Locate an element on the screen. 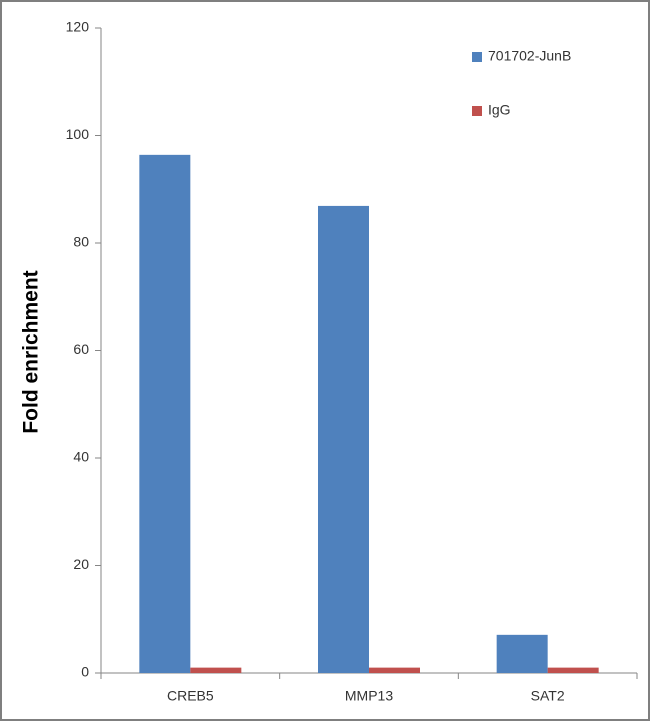  legend-label: 701702-JunB is located at coordinates (529, 56).